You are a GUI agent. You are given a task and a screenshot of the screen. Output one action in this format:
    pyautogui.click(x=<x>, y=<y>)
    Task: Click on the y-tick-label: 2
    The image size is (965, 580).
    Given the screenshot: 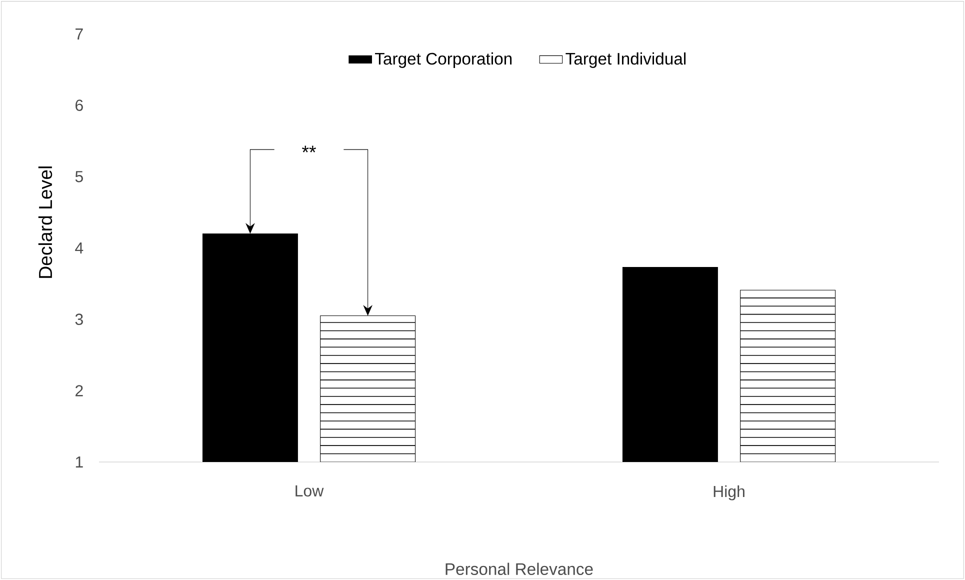 What is the action you would take?
    pyautogui.click(x=79, y=390)
    